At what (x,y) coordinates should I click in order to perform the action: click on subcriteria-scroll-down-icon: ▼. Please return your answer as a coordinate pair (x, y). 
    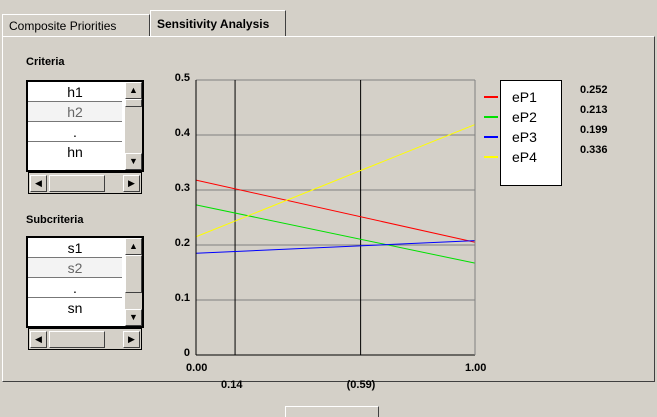
    Looking at the image, I should click on (133, 317).